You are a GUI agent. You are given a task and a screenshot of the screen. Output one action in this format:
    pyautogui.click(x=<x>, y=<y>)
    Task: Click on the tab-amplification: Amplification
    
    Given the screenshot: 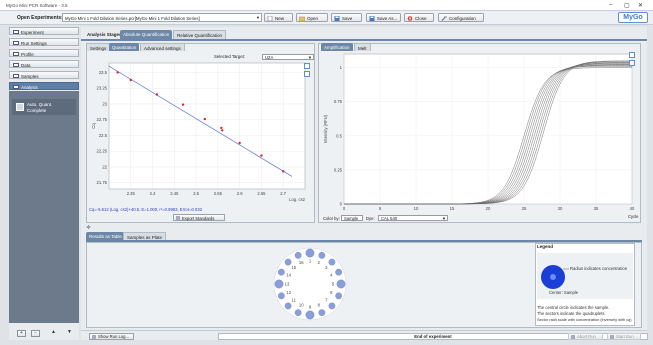 What is the action you would take?
    pyautogui.click(x=337, y=47)
    